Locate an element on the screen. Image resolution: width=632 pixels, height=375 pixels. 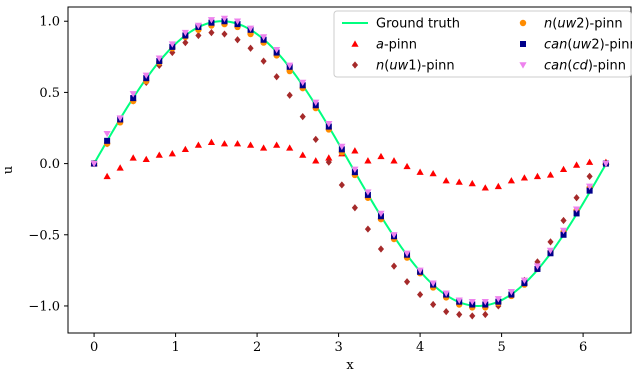
x-tick-label: 4 is located at coordinates (420, 347).